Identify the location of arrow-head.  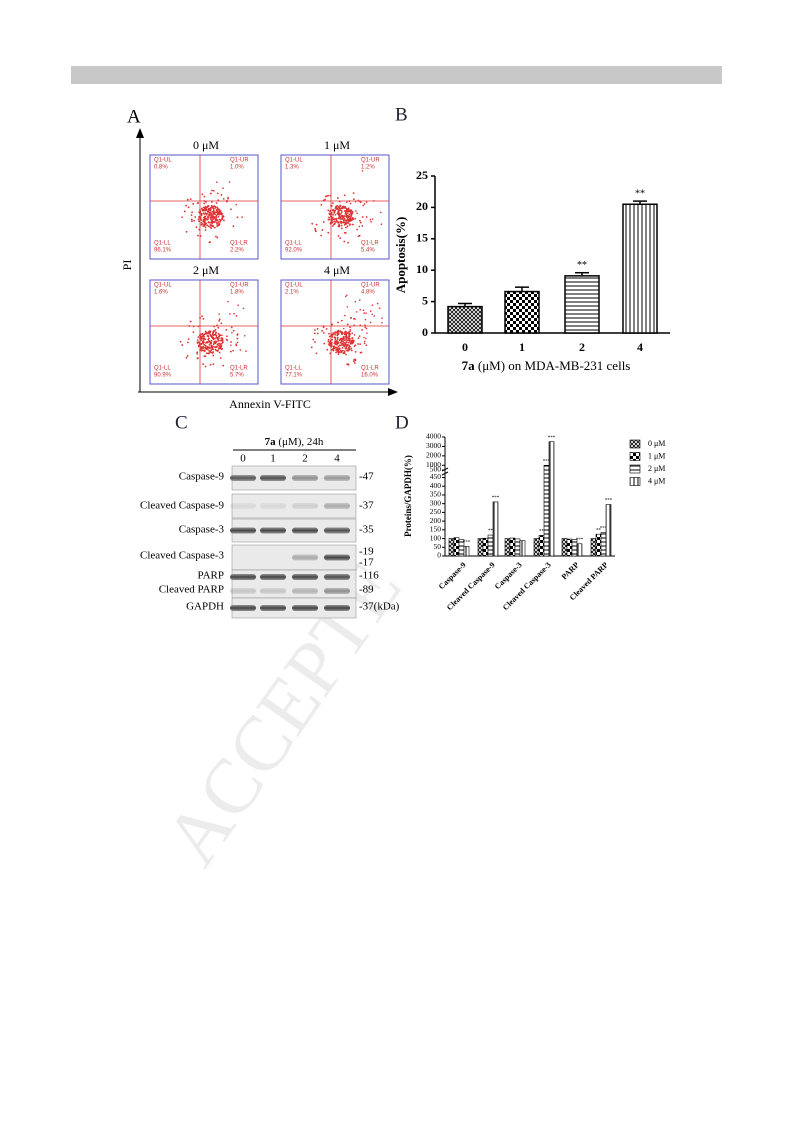
(393, 392).